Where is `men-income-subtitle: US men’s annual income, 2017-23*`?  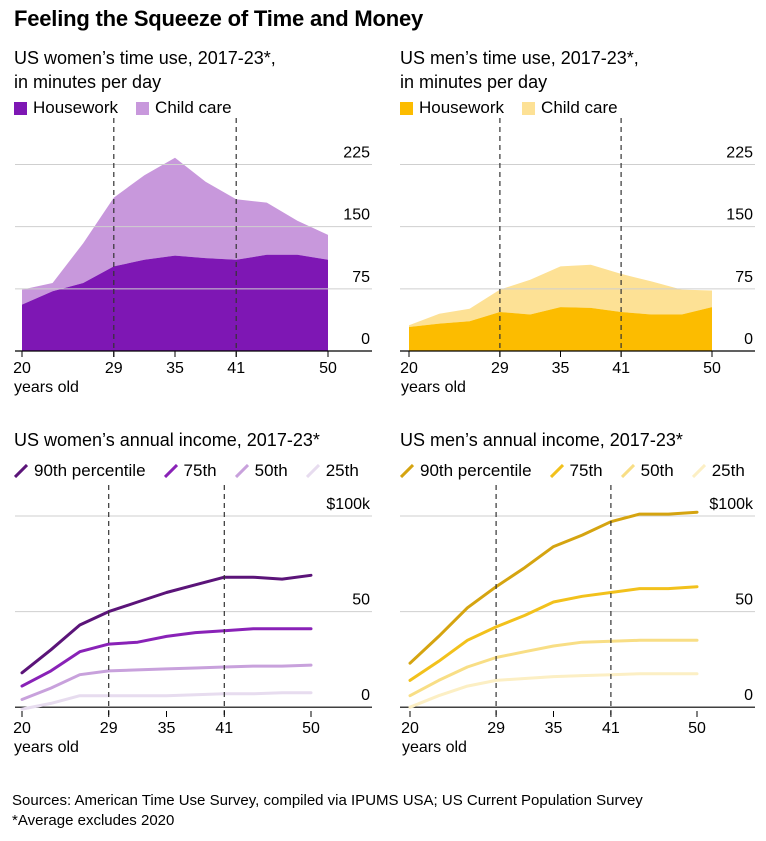 men-income-subtitle: US men’s annual income, 2017-23* is located at coordinates (541, 440).